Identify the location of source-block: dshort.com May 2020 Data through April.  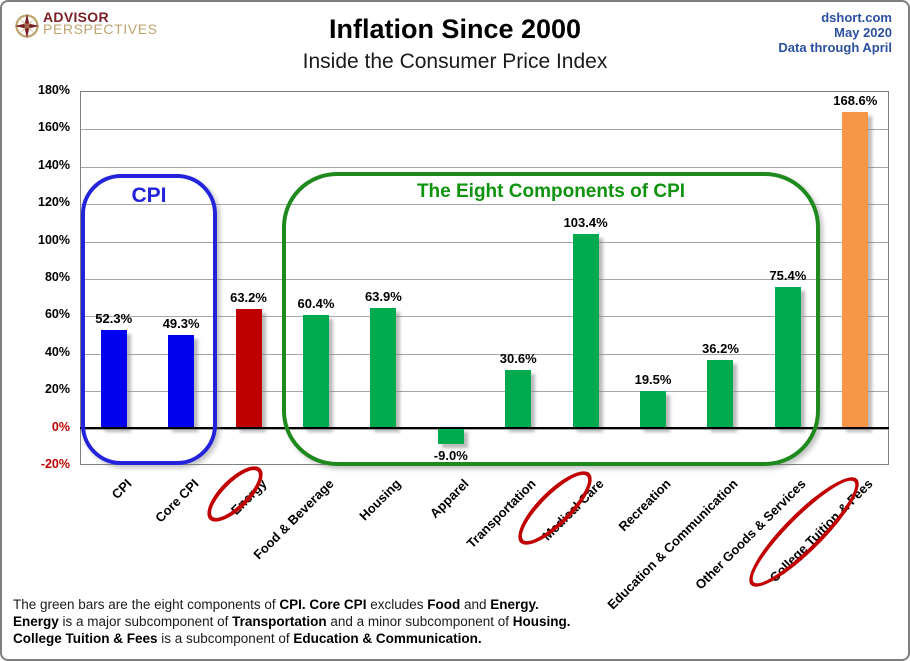
(835, 32).